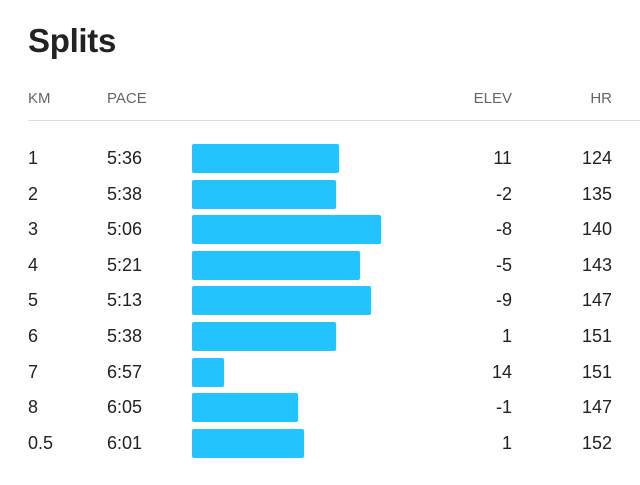 Image resolution: width=640 pixels, height=485 pixels. I want to click on header-divider, so click(334, 120).